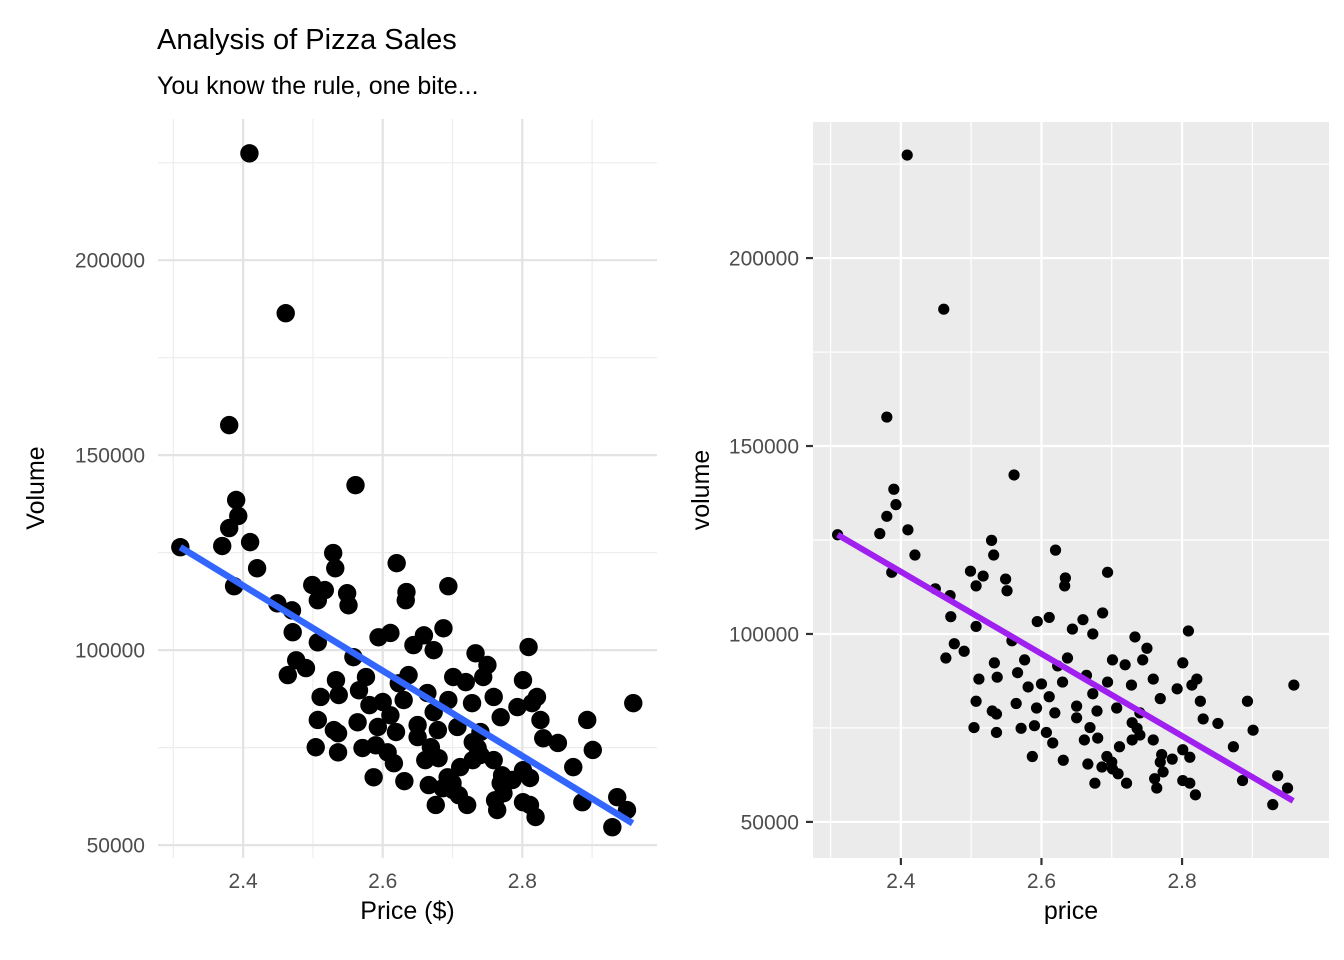  What do you see at coordinates (764, 259) in the screenshot?
I see `right-y-tick-label: 200000` at bounding box center [764, 259].